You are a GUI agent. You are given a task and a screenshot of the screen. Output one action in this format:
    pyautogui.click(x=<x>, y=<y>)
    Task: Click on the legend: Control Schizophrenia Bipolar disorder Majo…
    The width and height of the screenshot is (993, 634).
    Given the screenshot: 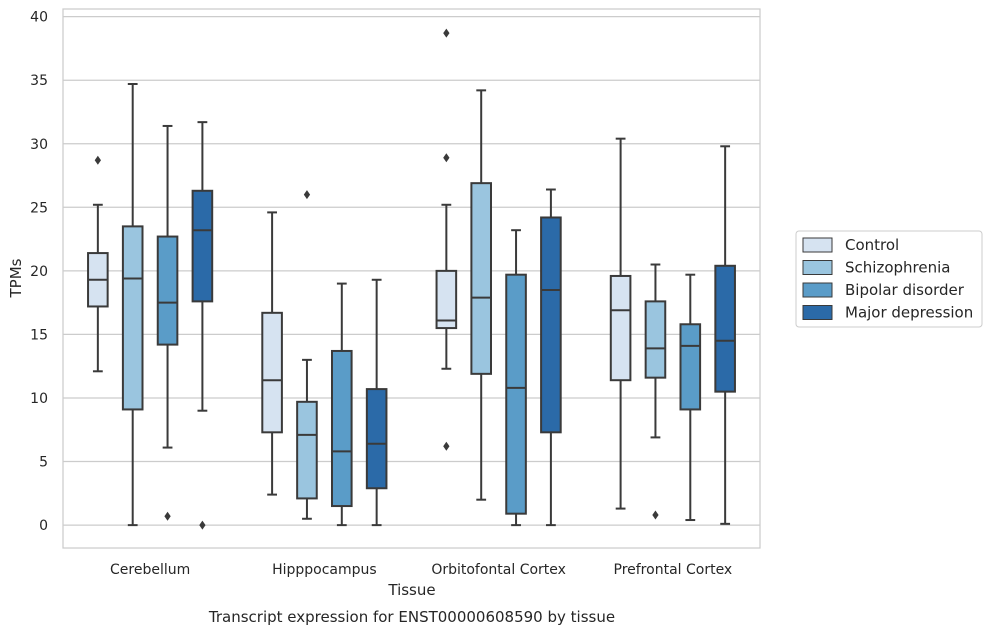 What is the action you would take?
    pyautogui.click(x=889, y=279)
    